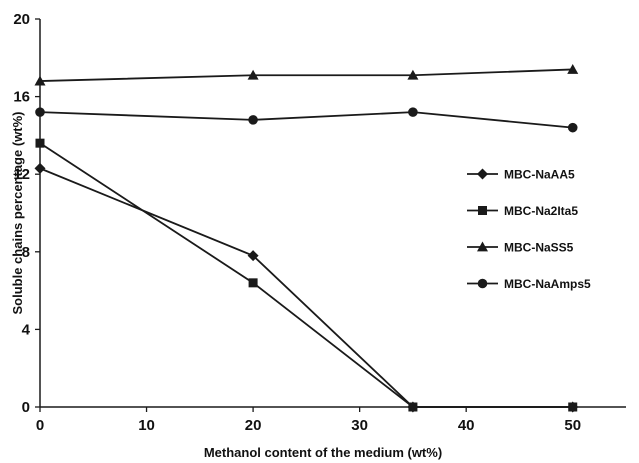  What do you see at coordinates (21, 97) in the screenshot?
I see `y-tick-label: 16` at bounding box center [21, 97].